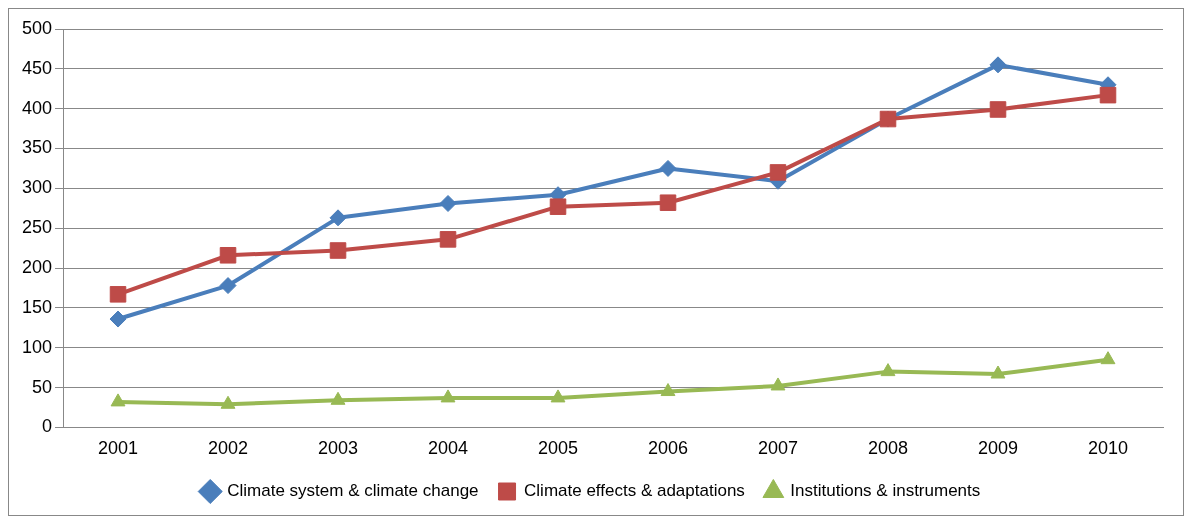 This screenshot has width=1192, height=524. What do you see at coordinates (338, 448) in the screenshot?
I see `x-tick-label: 2003` at bounding box center [338, 448].